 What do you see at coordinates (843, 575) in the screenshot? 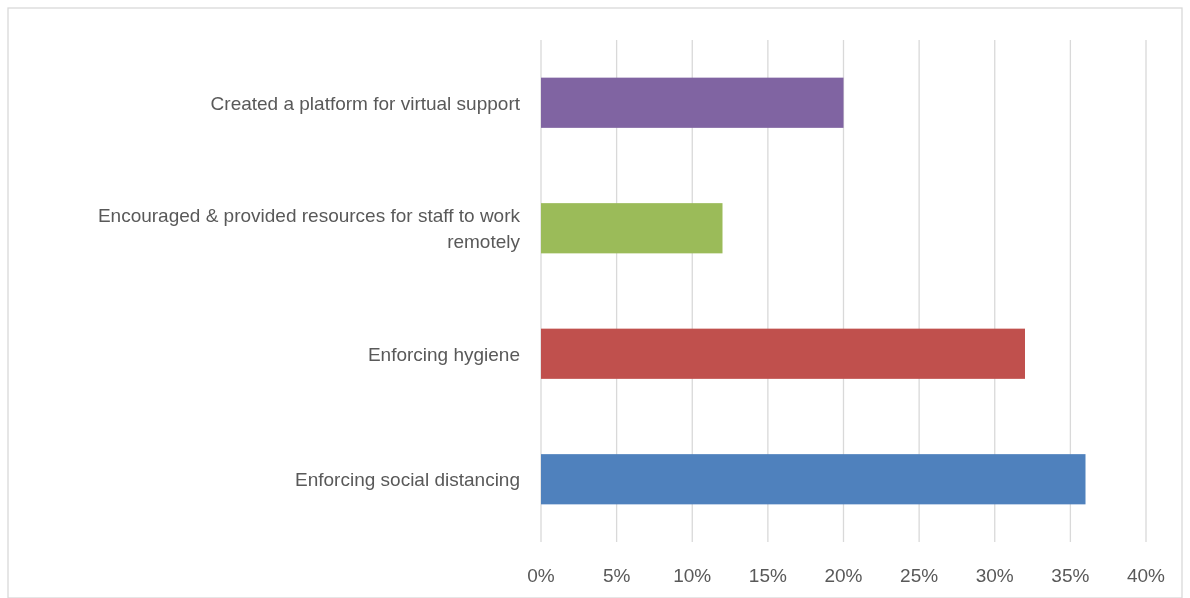
I see `x-tick-label: 20%` at bounding box center [843, 575].